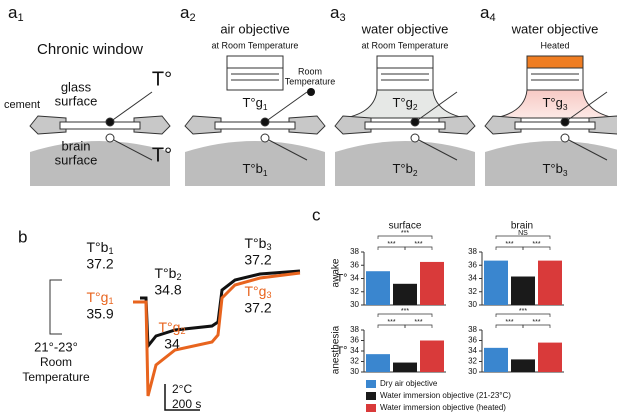 The width and height of the screenshot is (617, 418). Describe the element at coordinates (56, 362) in the screenshot. I see `label: Room` at that location.